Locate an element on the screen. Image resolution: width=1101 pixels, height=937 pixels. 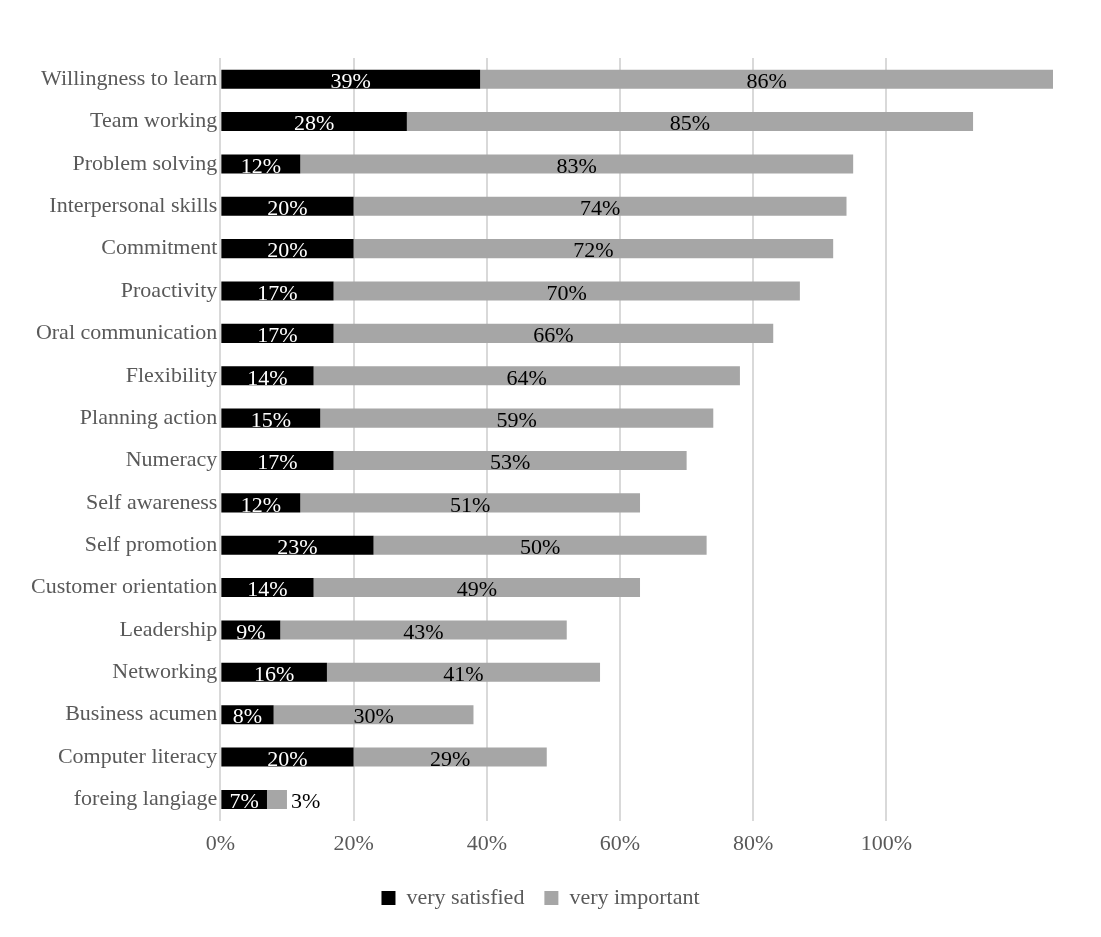
y-tick-label: Numeracy is located at coordinates (171, 459).